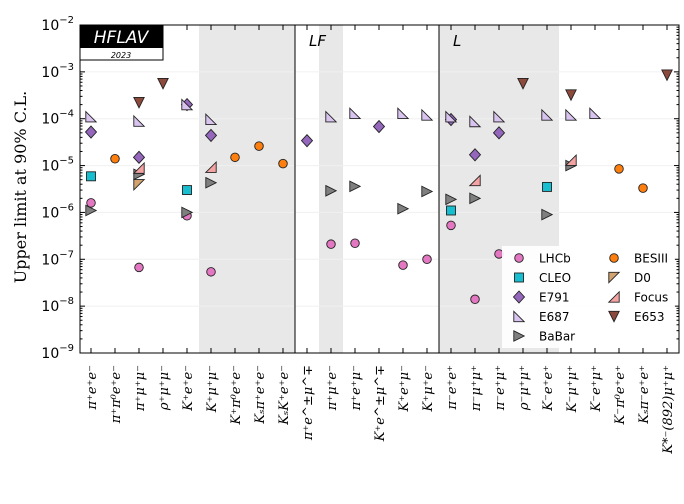 Image resolution: width=684 pixels, height=504 pixels. I want to click on region-labels: LF L, so click(385, 41).